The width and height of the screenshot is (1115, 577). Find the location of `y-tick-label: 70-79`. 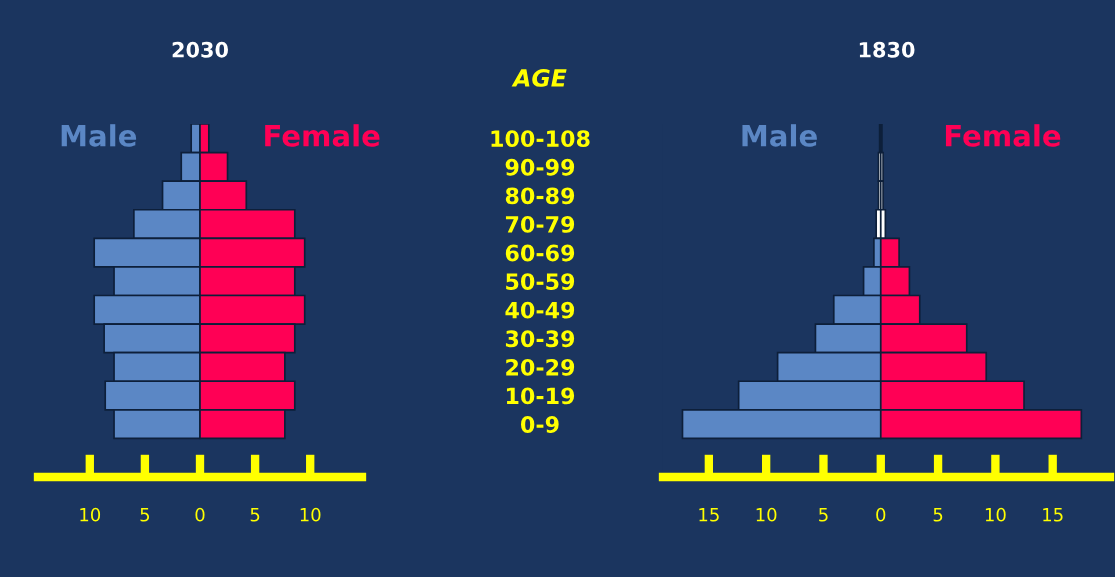

y-tick-label: 70-79 is located at coordinates (540, 224).